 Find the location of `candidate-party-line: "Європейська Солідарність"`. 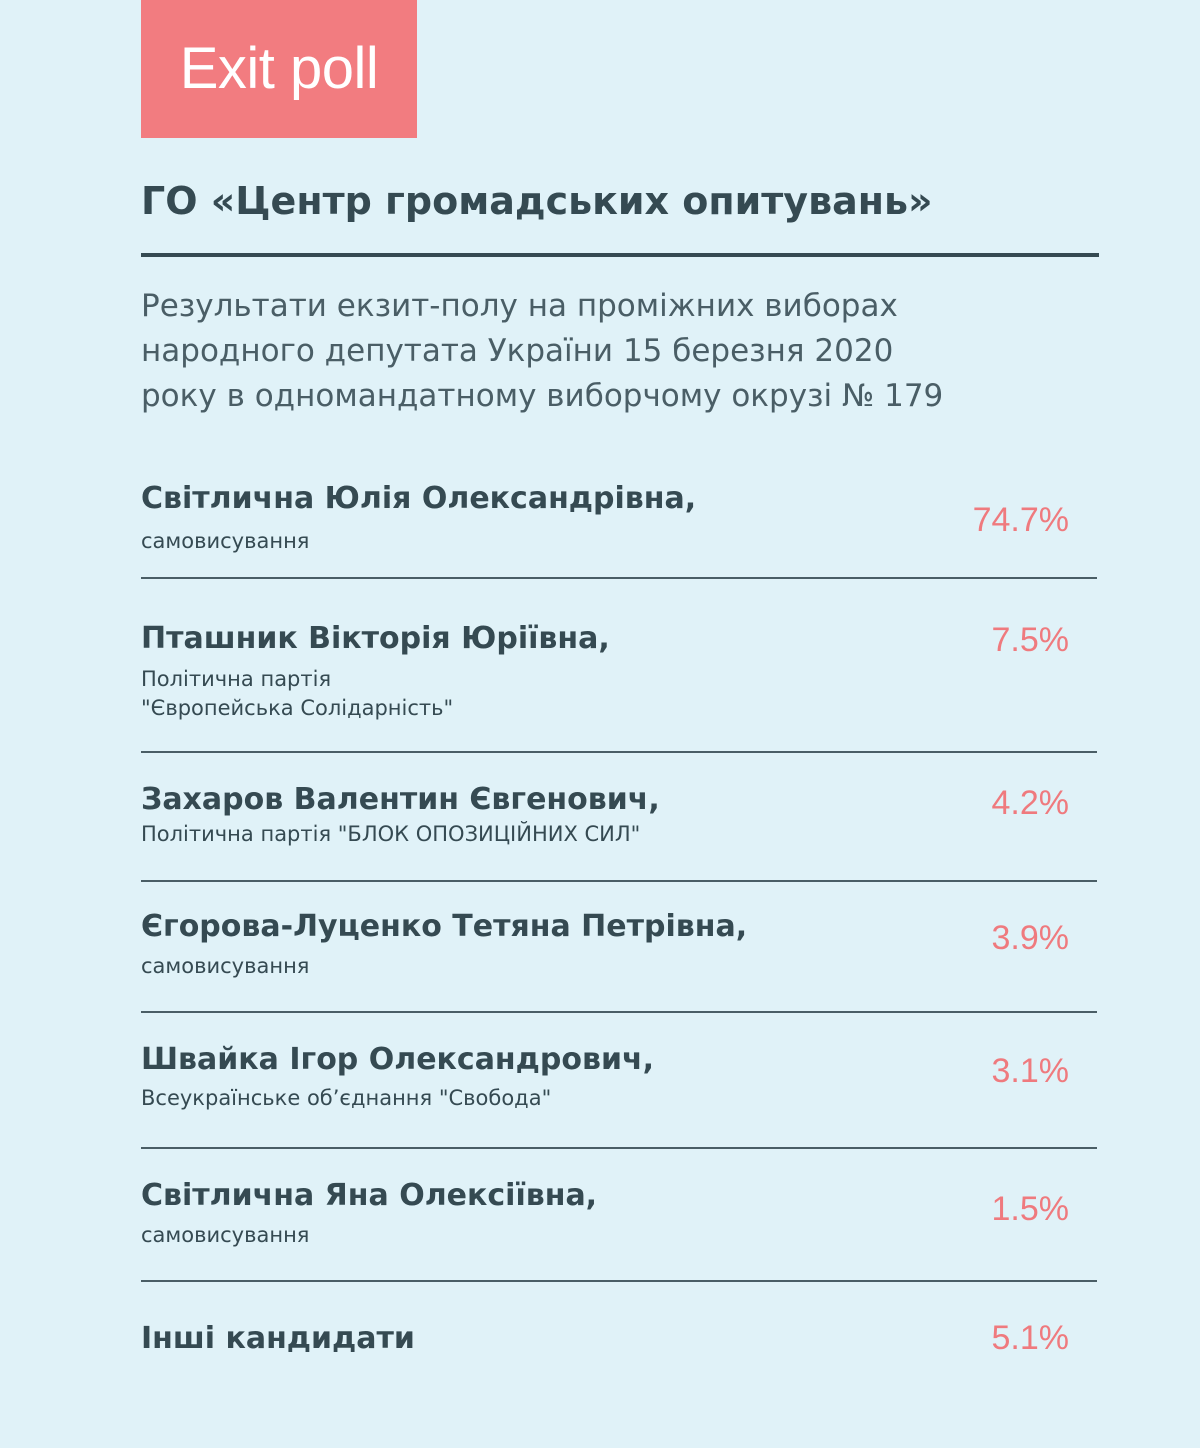

candidate-party-line: "Європейська Солідарність" is located at coordinates (297, 708).